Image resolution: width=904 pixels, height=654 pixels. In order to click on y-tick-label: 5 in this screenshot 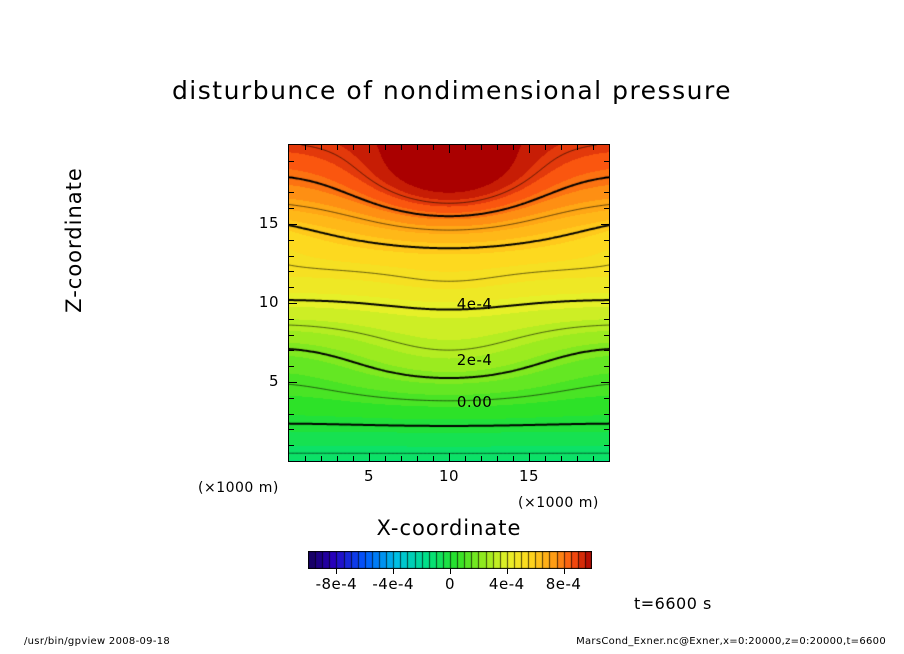, I will do `click(273, 381)`.